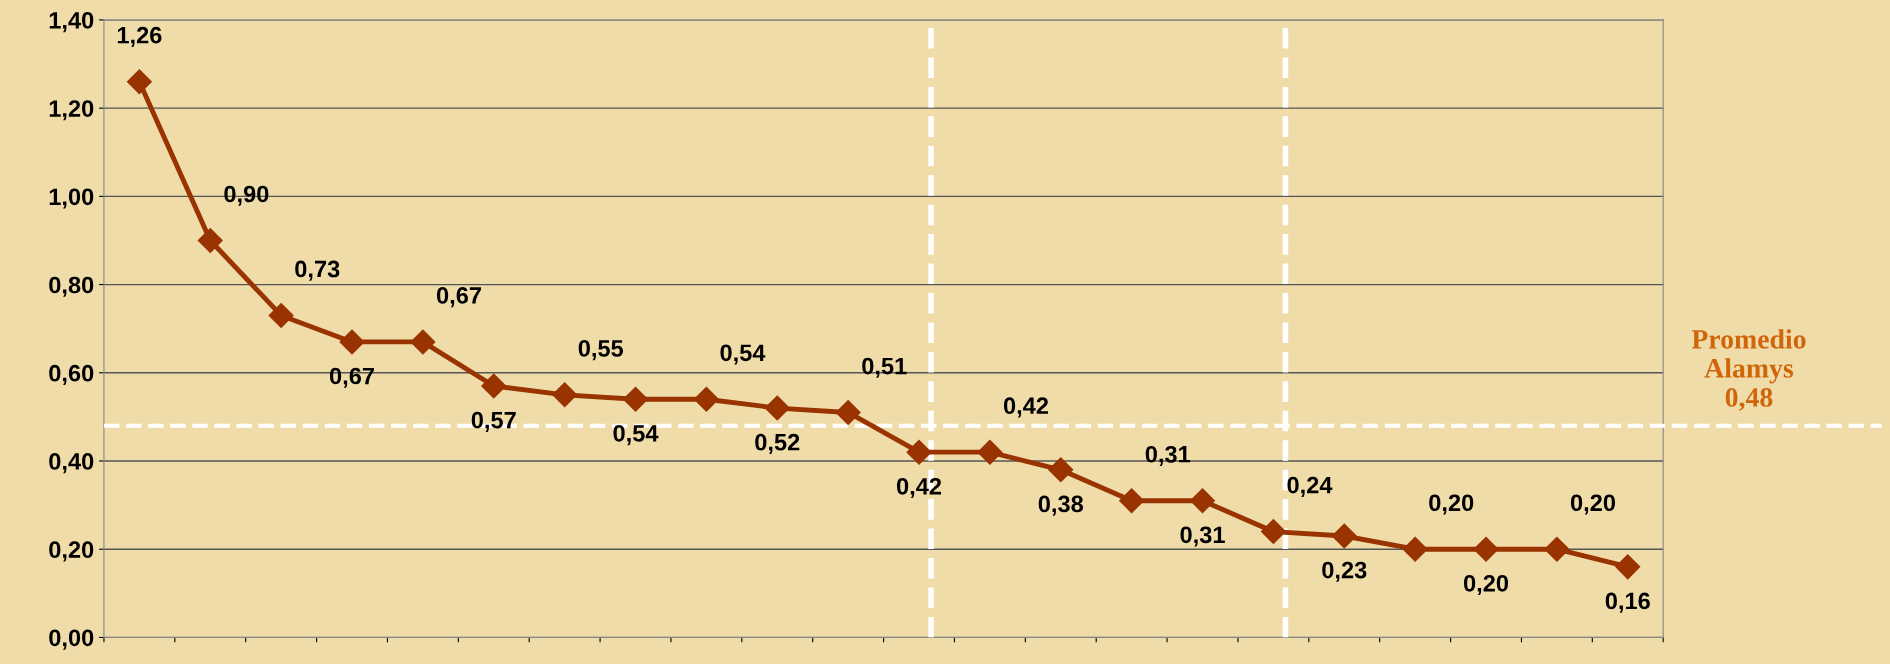 The height and width of the screenshot is (664, 1890). What do you see at coordinates (1748, 370) in the screenshot?
I see `ref-line-label: Promedio Alamys 0,48` at bounding box center [1748, 370].